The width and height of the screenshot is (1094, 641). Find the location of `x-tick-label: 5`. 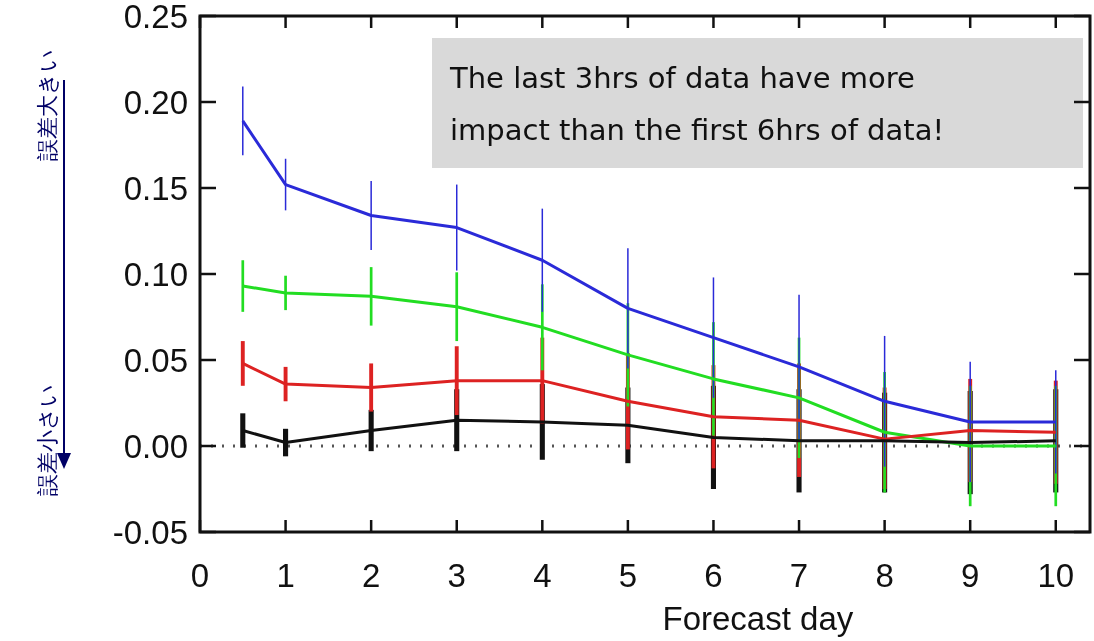

x-tick-label: 5 is located at coordinates (628, 575).